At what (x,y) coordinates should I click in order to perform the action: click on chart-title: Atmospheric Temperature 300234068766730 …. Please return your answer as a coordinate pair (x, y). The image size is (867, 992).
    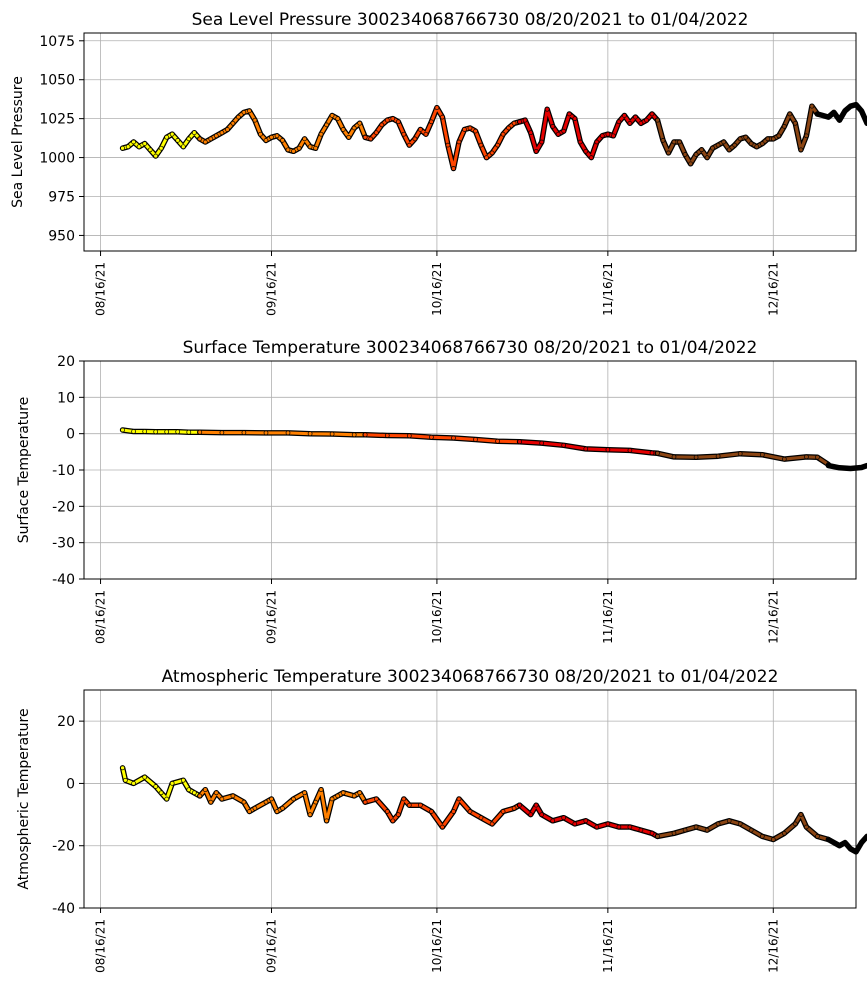
    Looking at the image, I should click on (470, 677).